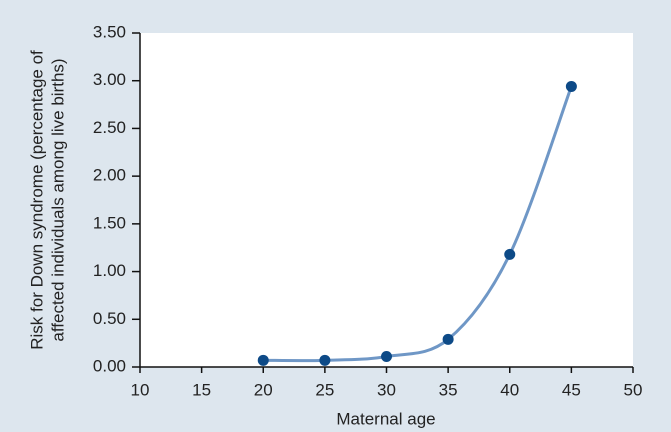  What do you see at coordinates (109, 270) in the screenshot?
I see `y-tick-label: 1.00` at bounding box center [109, 270].